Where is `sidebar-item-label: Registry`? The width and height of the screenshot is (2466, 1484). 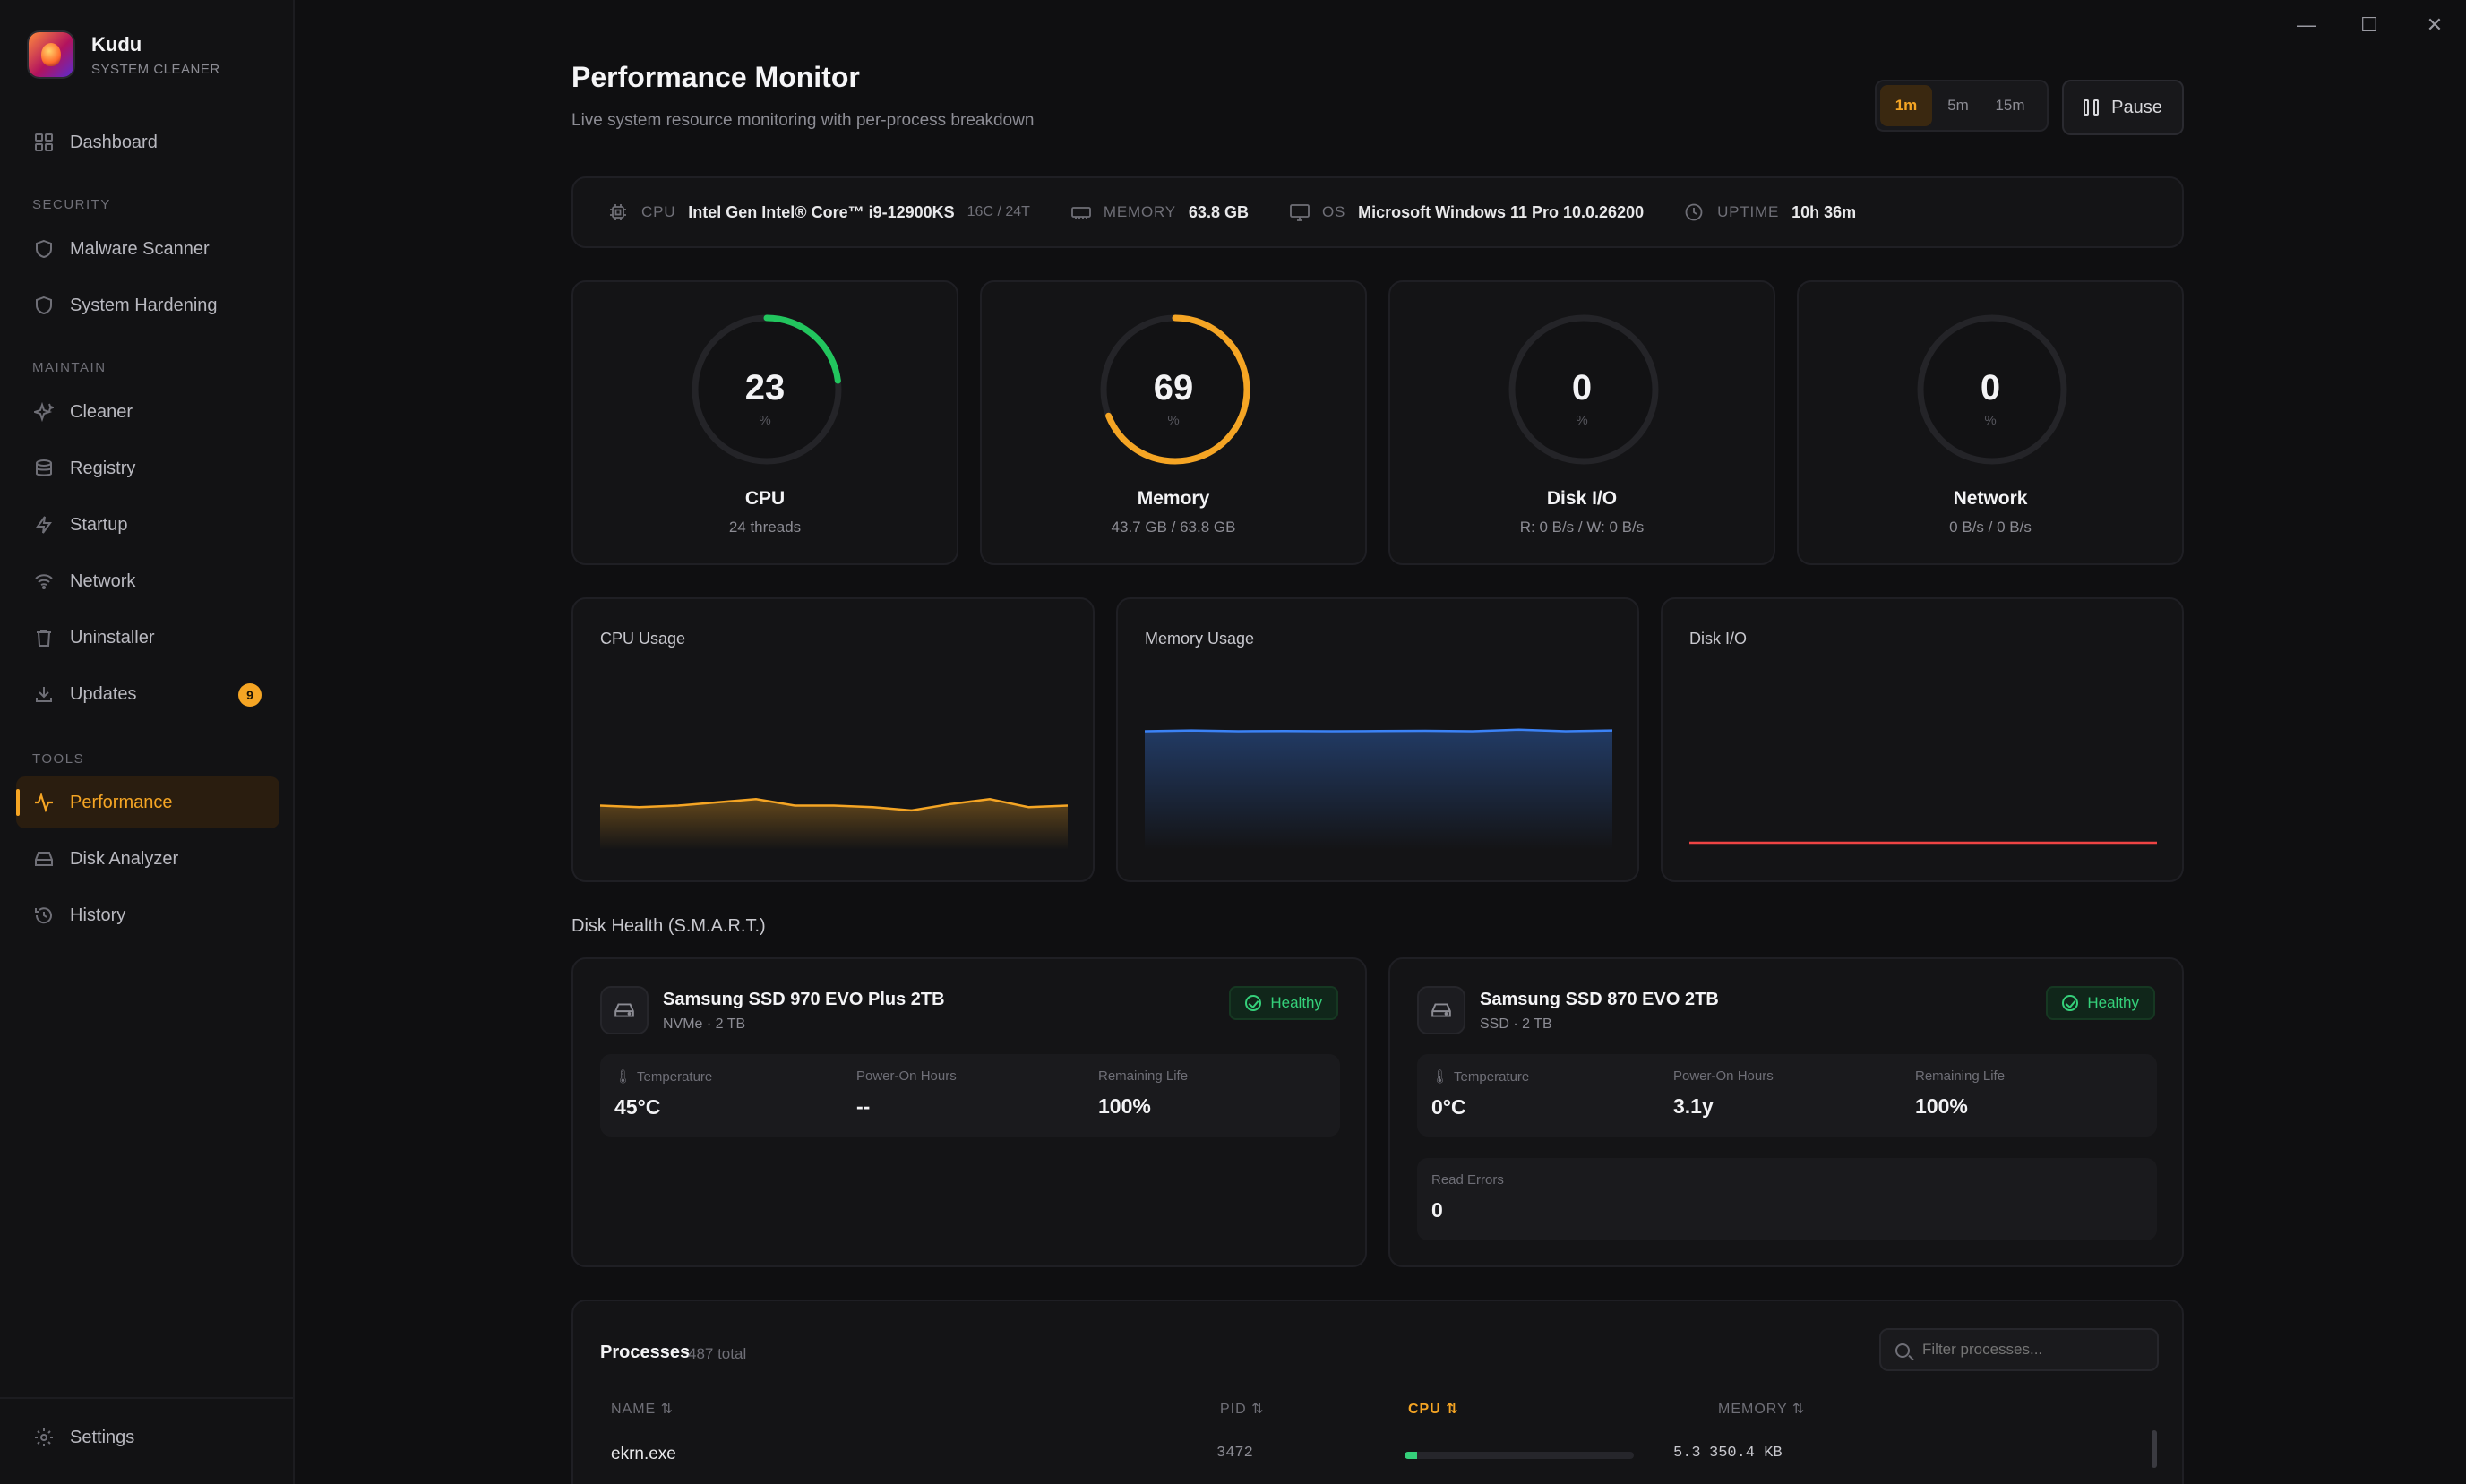 sidebar-item-label: Registry is located at coordinates (103, 468).